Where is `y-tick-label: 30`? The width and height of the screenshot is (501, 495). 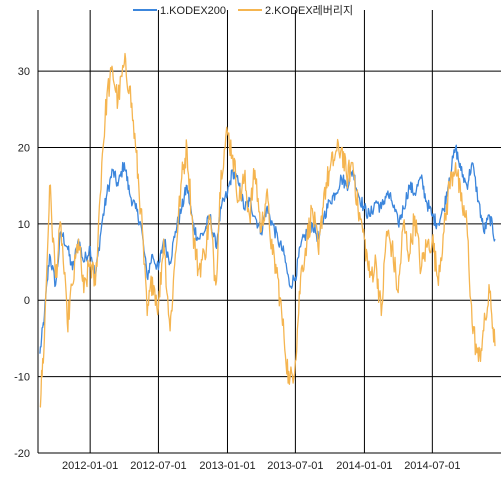 y-tick-label: 30 is located at coordinates (24, 72).